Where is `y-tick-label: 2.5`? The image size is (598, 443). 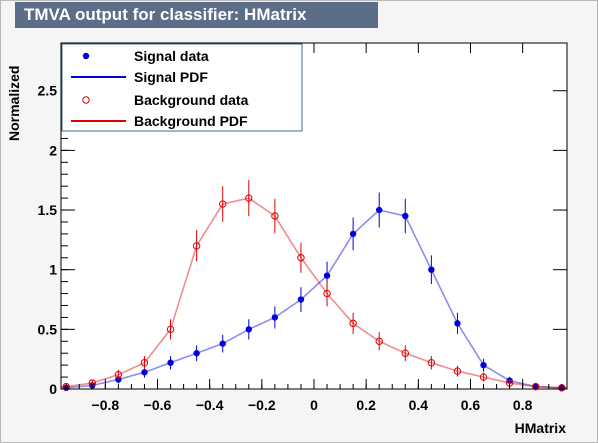 y-tick-label: 2.5 is located at coordinates (48, 91).